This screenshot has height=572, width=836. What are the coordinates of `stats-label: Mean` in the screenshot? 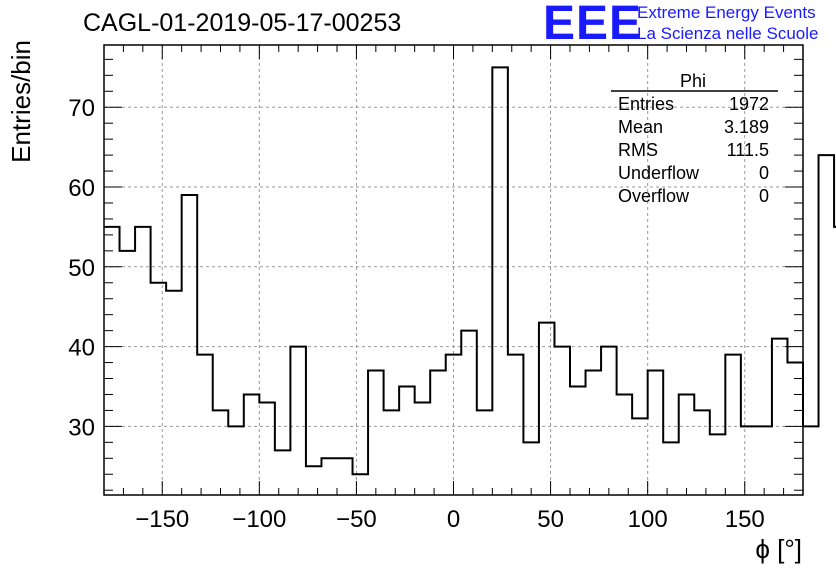 It's located at (640, 127).